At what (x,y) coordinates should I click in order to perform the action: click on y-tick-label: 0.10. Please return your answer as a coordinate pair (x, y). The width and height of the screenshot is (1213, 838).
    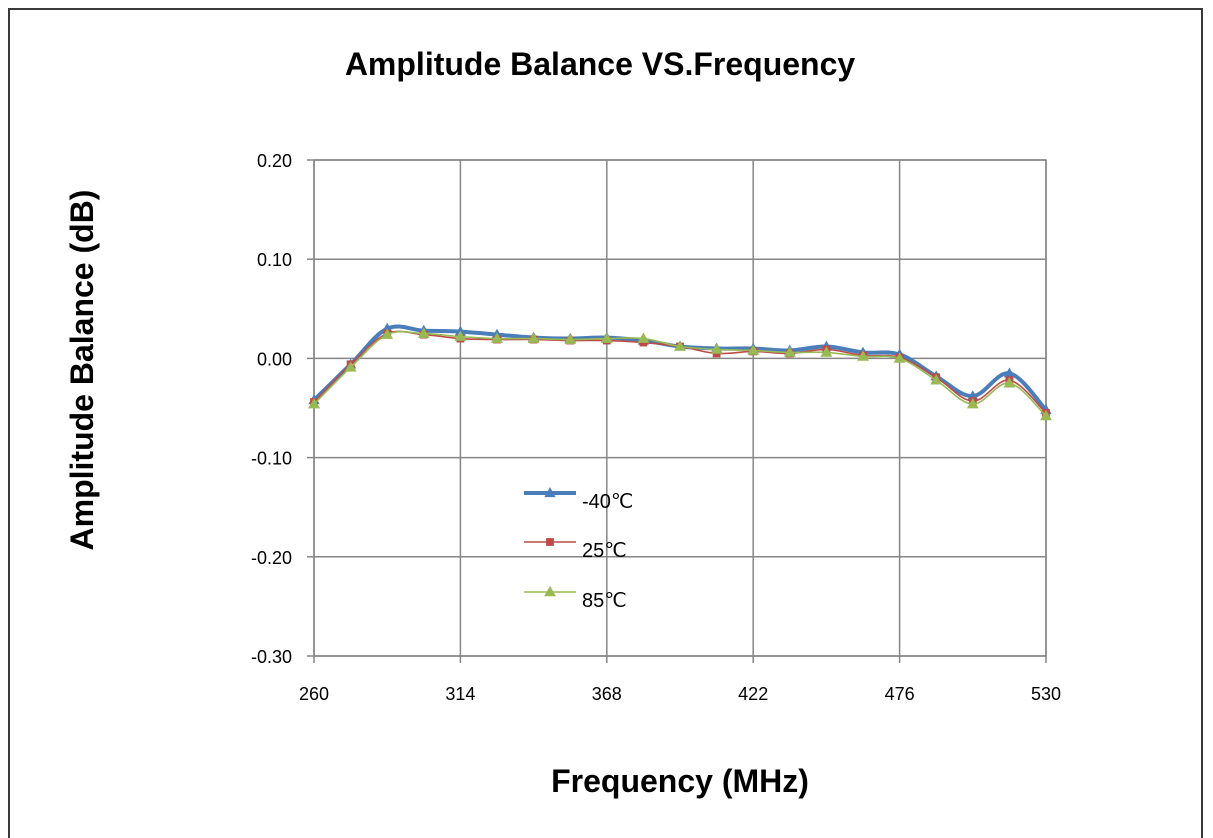
    Looking at the image, I should click on (274, 260).